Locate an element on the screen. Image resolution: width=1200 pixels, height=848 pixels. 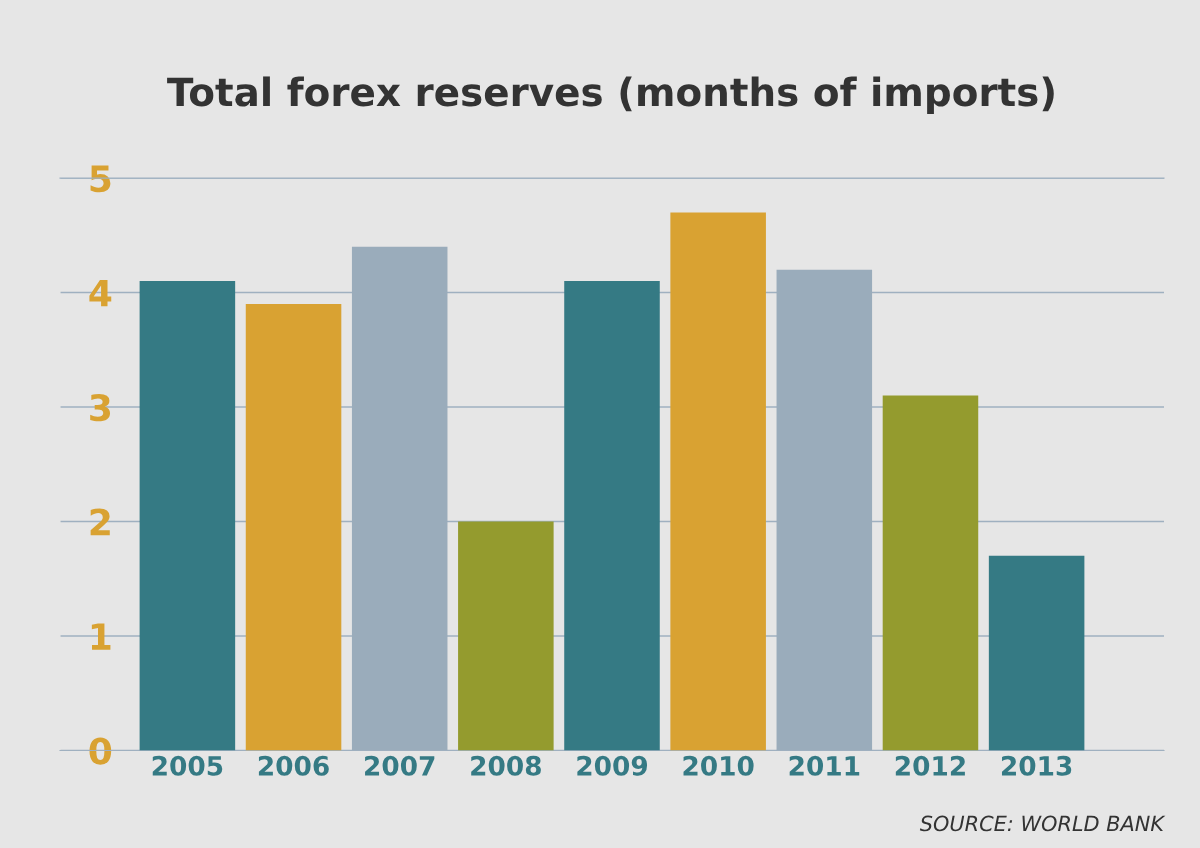
x-tick-label: 2012 is located at coordinates (930, 765).